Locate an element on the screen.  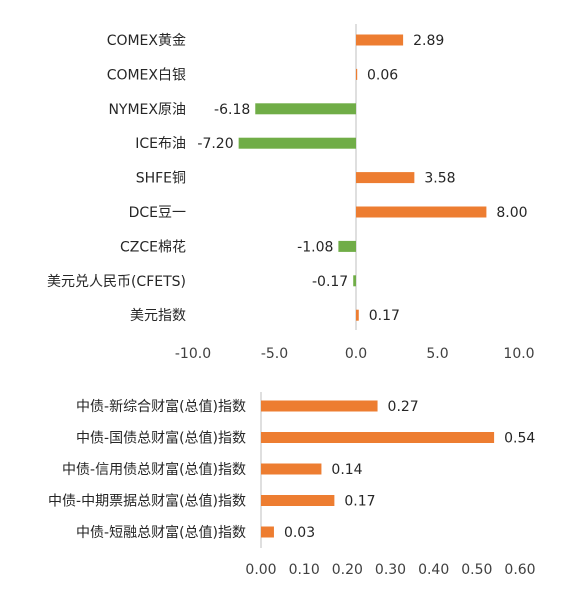
category-label: ICE布油 is located at coordinates (160, 144).